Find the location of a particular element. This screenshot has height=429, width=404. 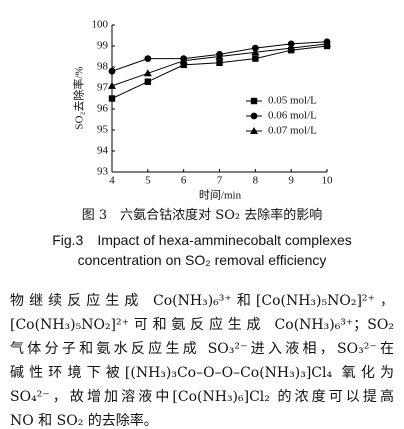

legend-label: 0.06 mol/L is located at coordinates (292, 116).